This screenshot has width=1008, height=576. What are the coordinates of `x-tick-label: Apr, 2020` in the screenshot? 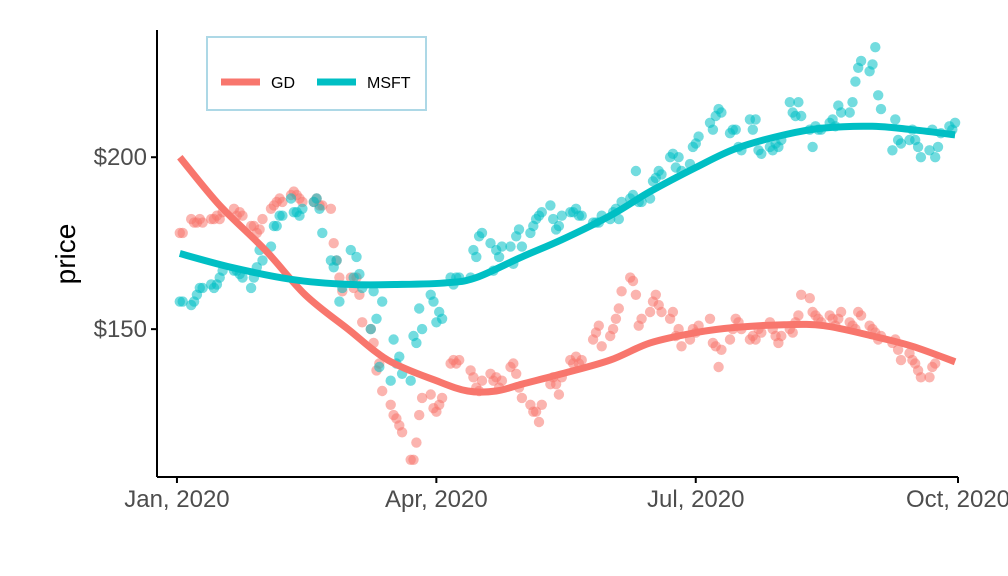 It's located at (436, 499).